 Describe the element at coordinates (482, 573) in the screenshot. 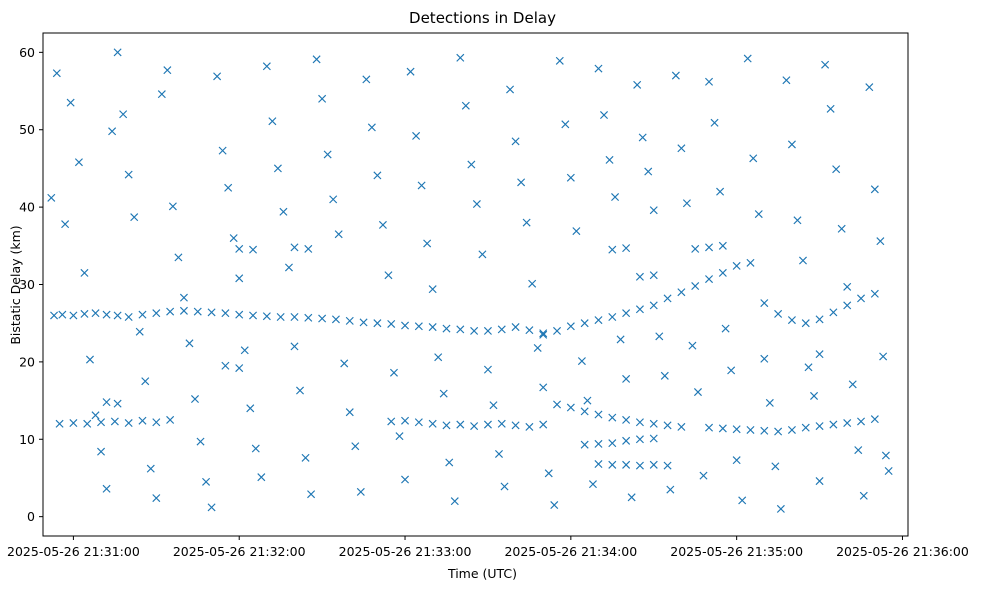

I see `x-axis-label: Time (UTC)` at that location.